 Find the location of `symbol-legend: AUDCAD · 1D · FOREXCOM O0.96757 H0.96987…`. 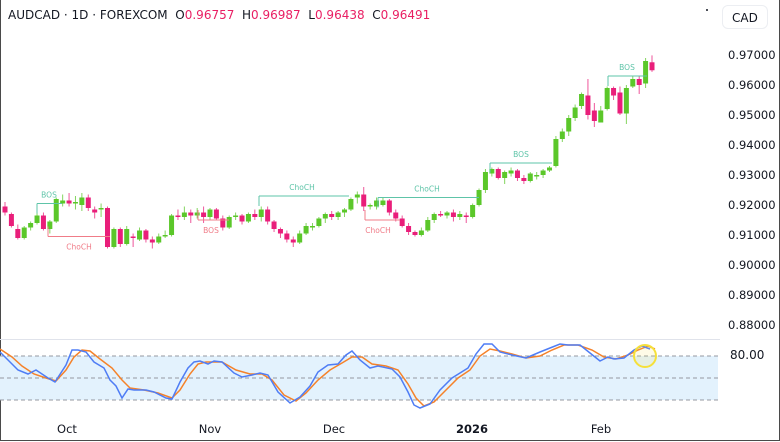

symbol-legend: AUDCAD · 1D · FOREXCOM O0.96757 H0.96987… is located at coordinates (219, 15).